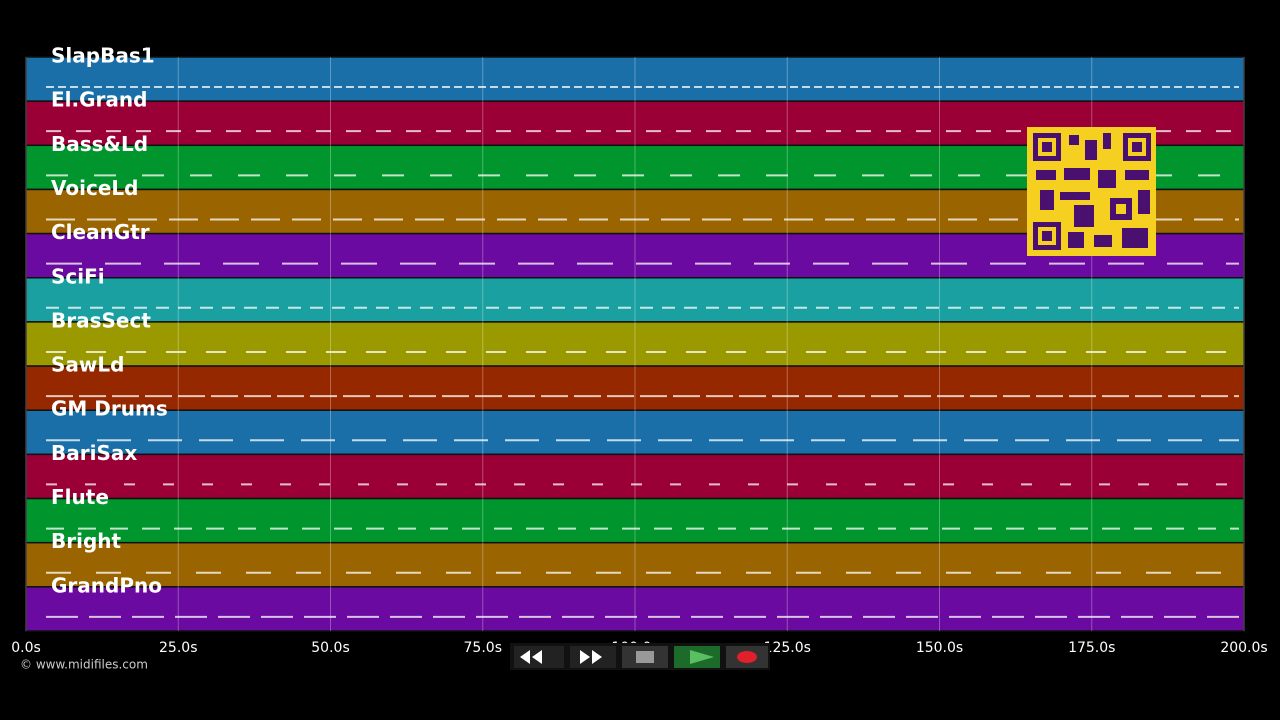 The height and width of the screenshot is (720, 1280). What do you see at coordinates (539, 657) in the screenshot?
I see `rewind-button` at bounding box center [539, 657].